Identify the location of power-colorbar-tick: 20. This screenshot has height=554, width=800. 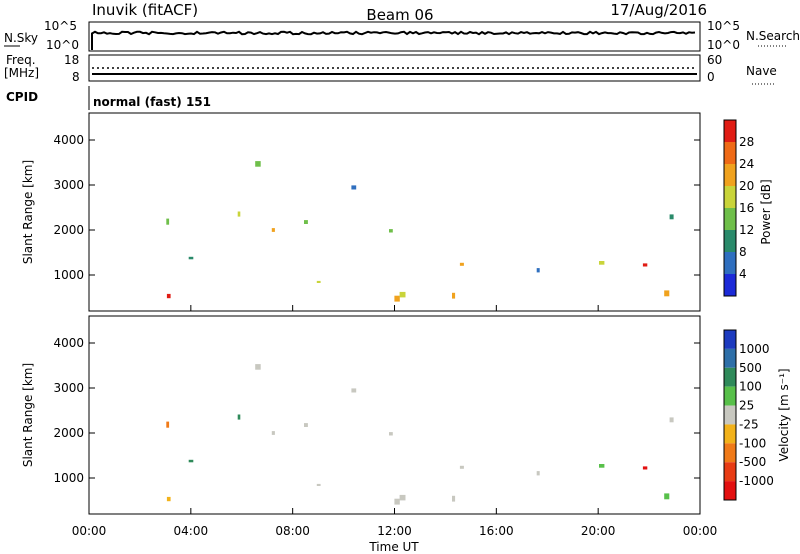
(746, 186).